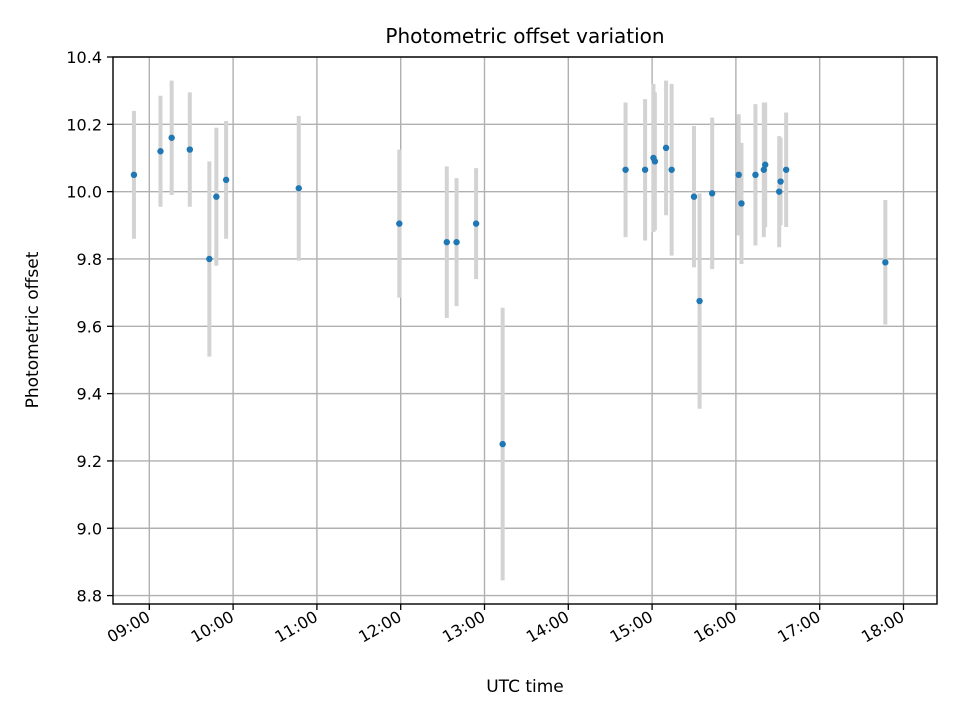 Image resolution: width=960 pixels, height=720 pixels. Describe the element at coordinates (84, 192) in the screenshot. I see `y-tick-label: 10.0` at that location.